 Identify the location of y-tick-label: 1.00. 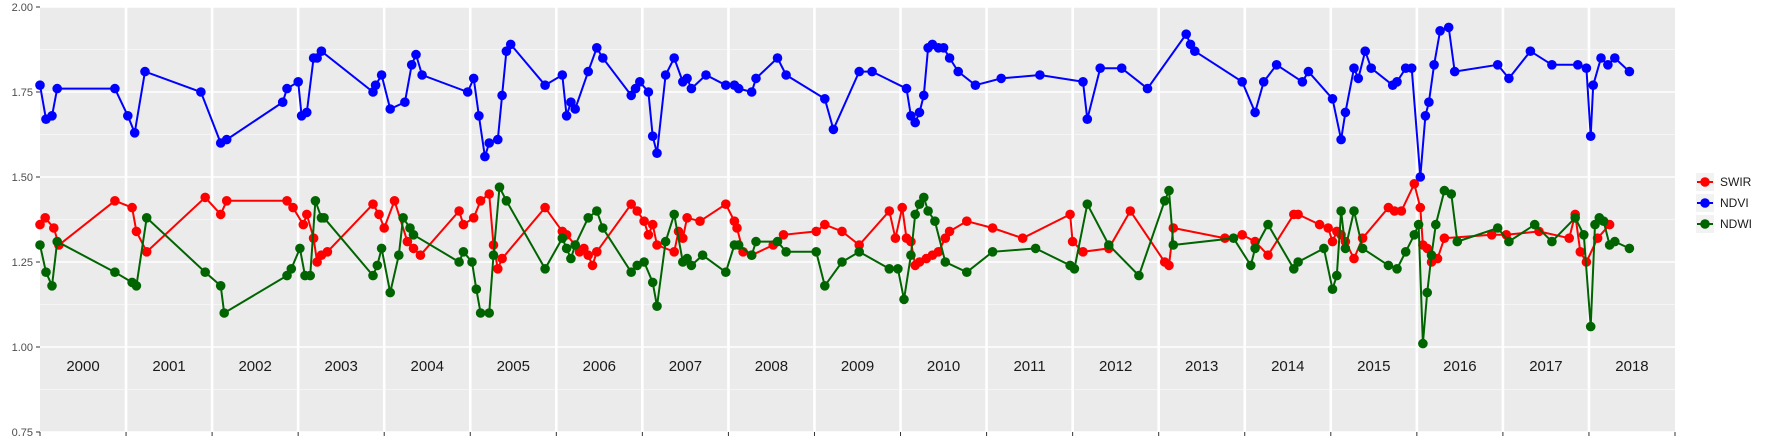
(22, 348).